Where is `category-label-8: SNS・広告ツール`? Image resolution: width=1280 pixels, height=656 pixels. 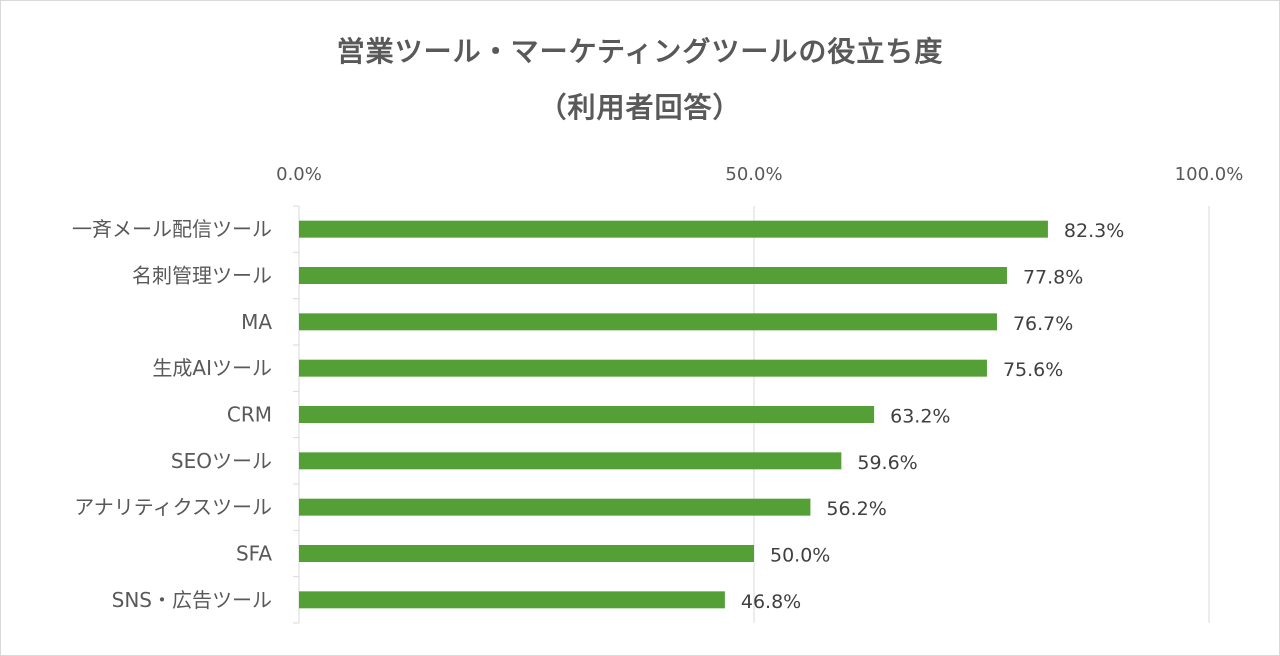 category-label-8: SNS・広告ツール is located at coordinates (192, 600).